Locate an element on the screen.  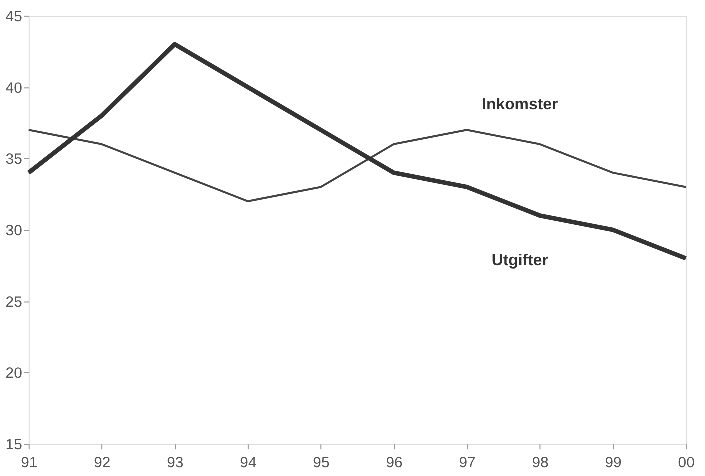
x-tick-label: 98 is located at coordinates (540, 463).